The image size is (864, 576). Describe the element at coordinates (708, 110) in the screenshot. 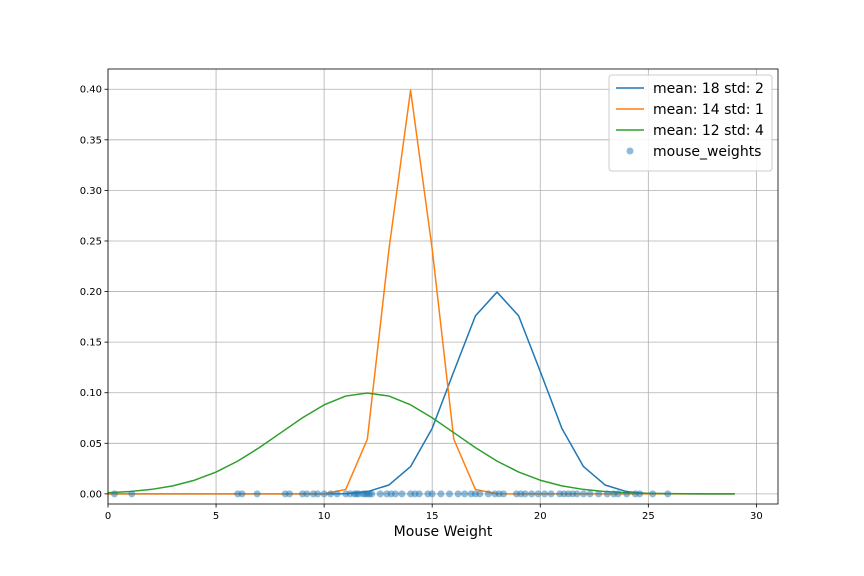

I see `legend-label: mean: 14 std: 1` at that location.